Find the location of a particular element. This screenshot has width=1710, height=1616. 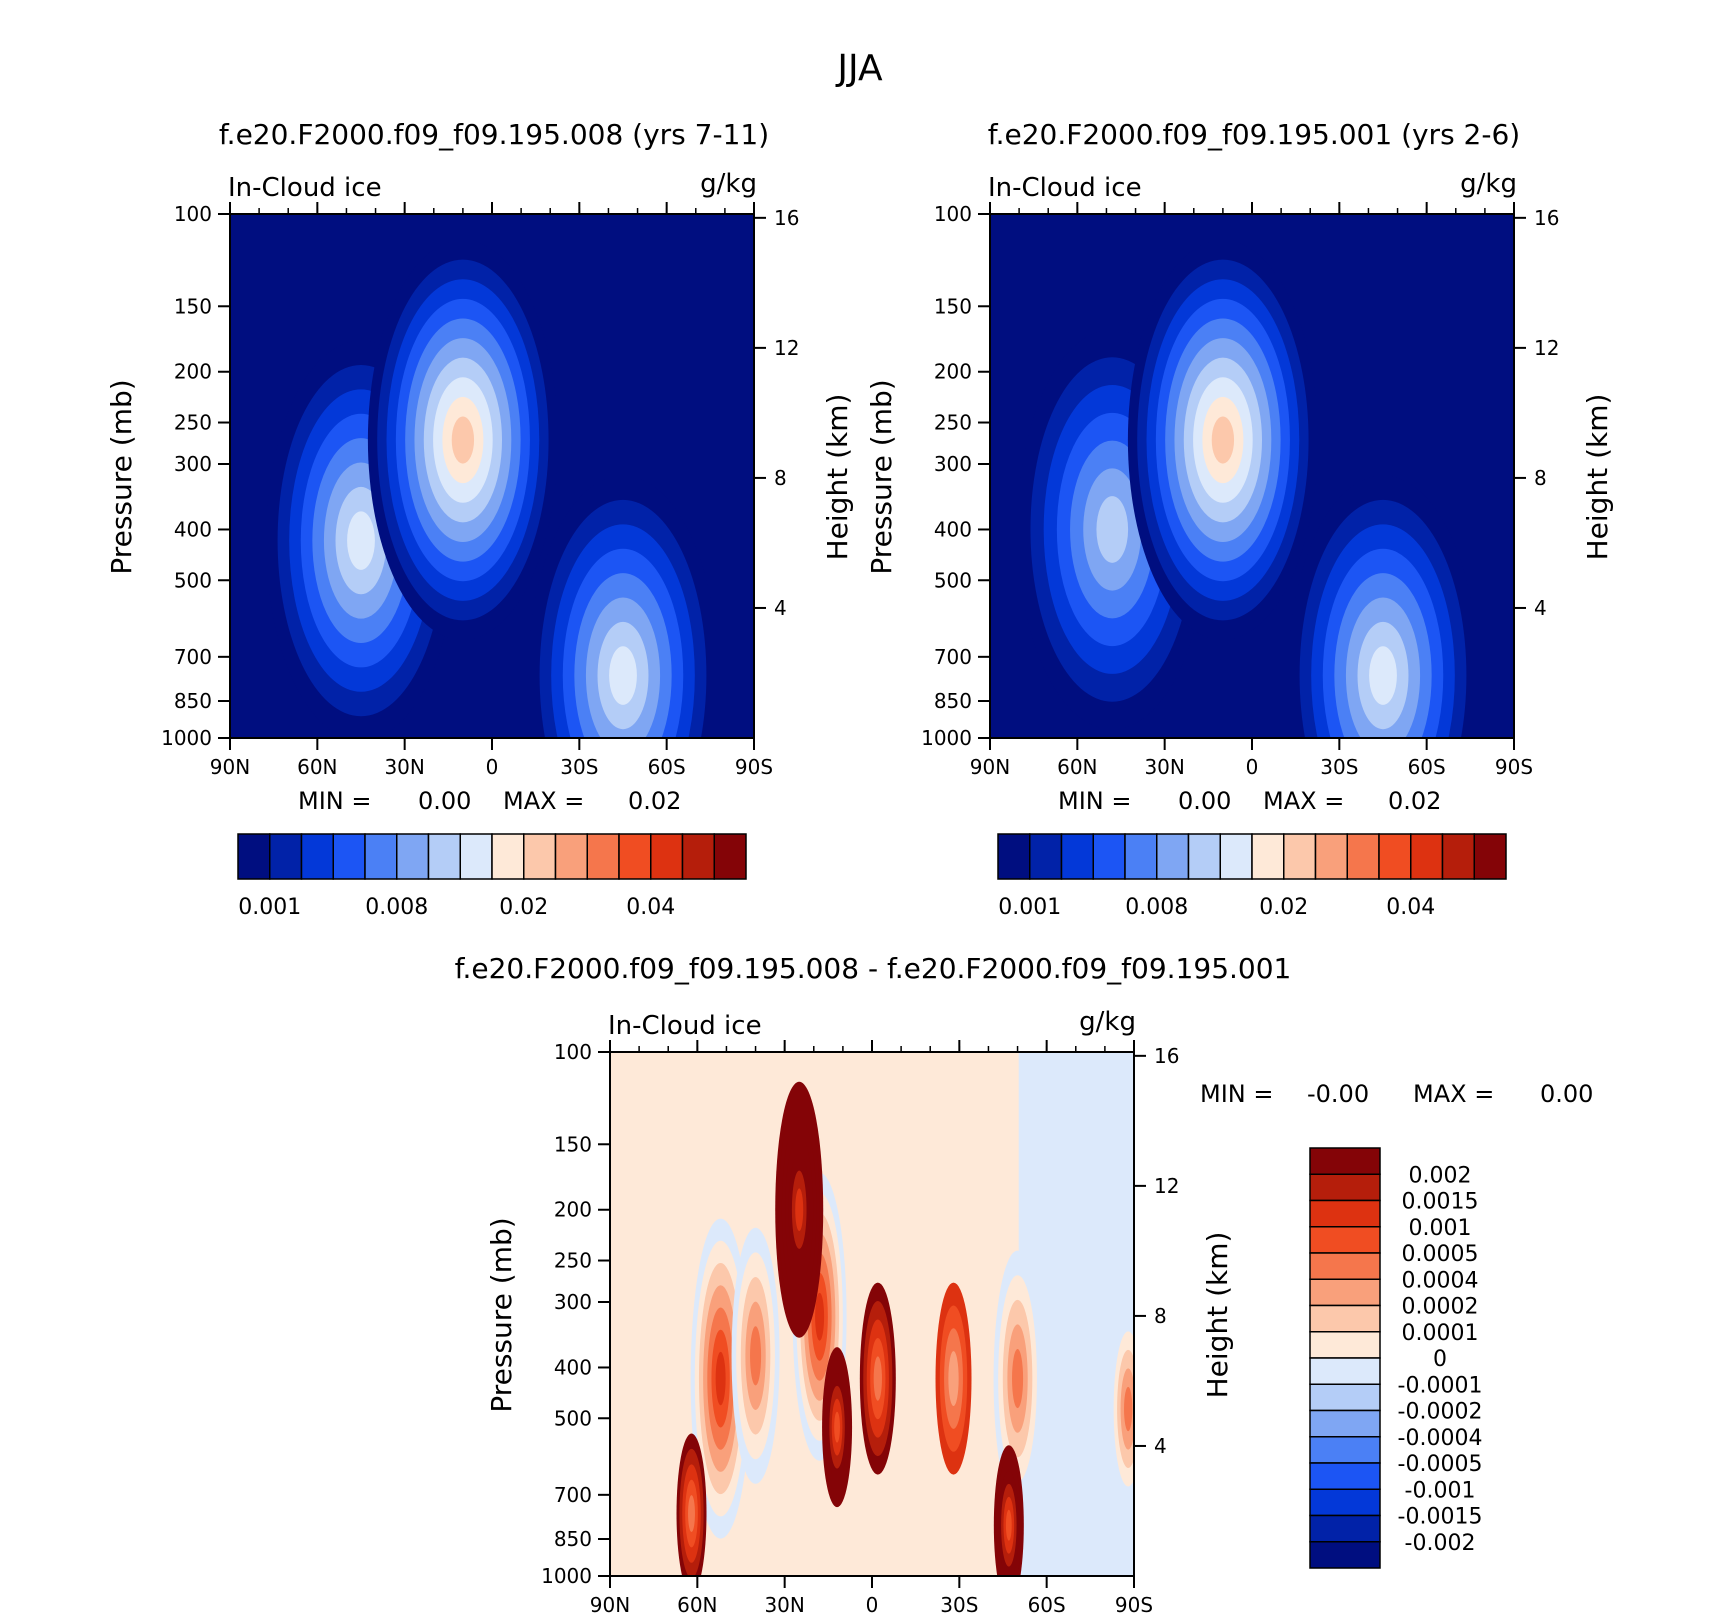

x-tick-label: 30N is located at coordinates (784, 1604).